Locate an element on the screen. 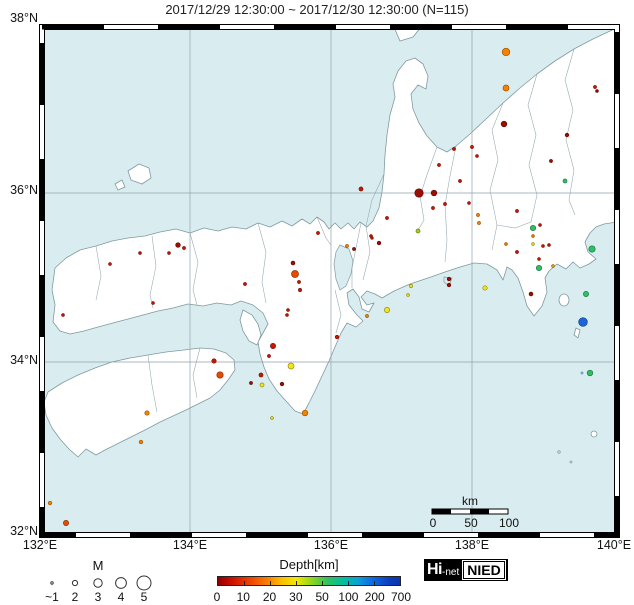  scale-bar-tick-label: 50 is located at coordinates (471, 523).